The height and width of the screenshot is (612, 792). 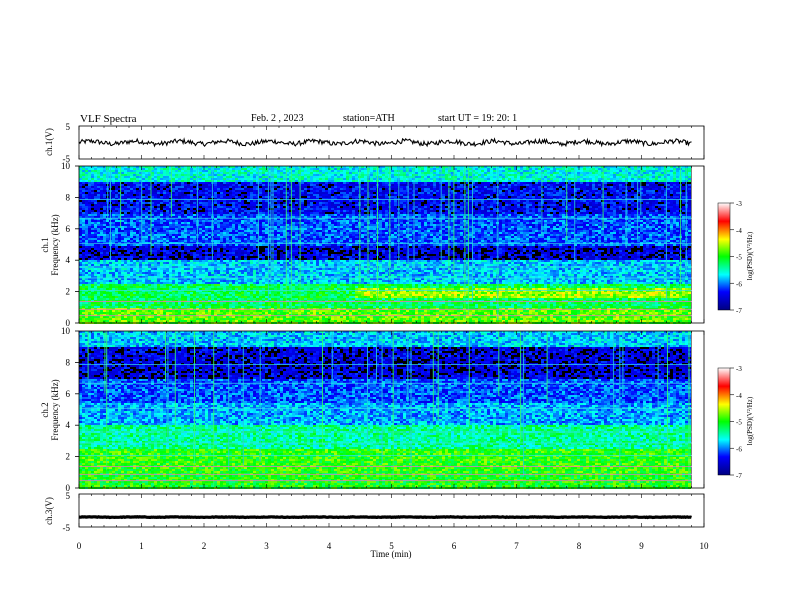 I want to click on xtick-label: 8, so click(x=579, y=546).